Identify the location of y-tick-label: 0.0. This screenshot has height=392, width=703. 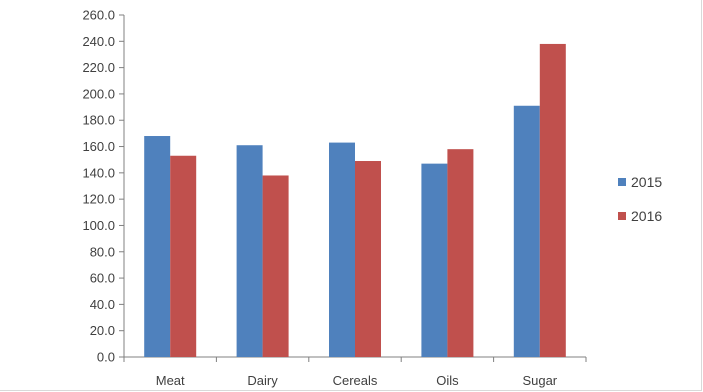
(106, 357).